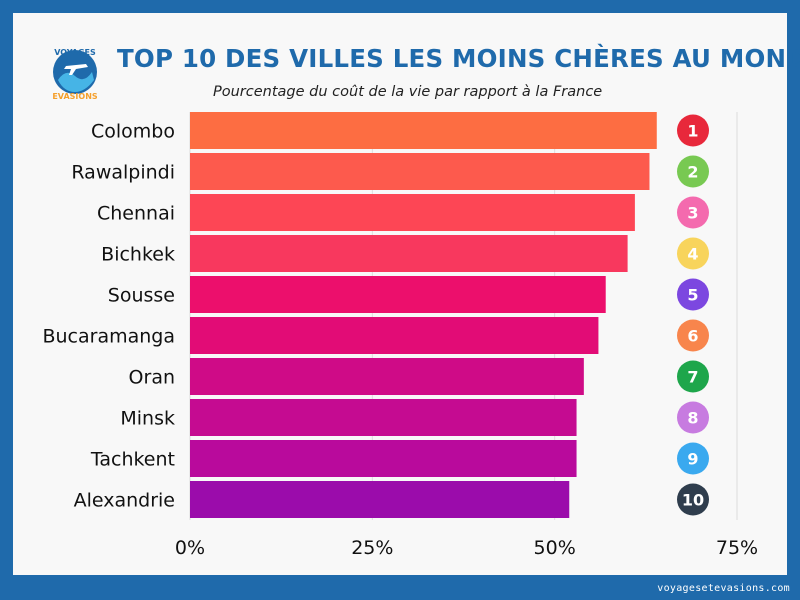 This screenshot has height=600, width=800. I want to click on logo: VOYAGES EVASIONS, so click(75, 74).